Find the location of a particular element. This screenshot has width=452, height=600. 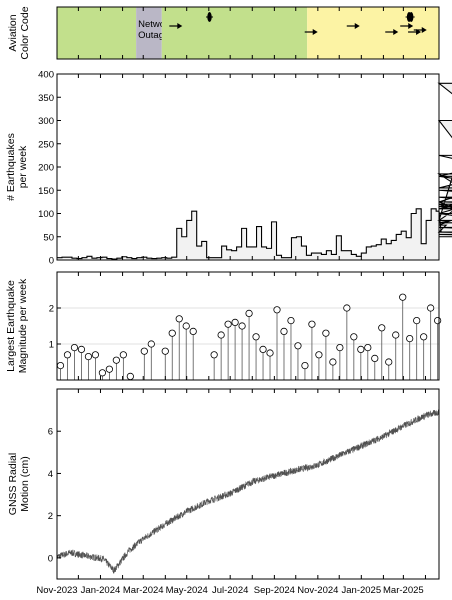

x-tick-label: Jan-2024 is located at coordinates (101, 590).